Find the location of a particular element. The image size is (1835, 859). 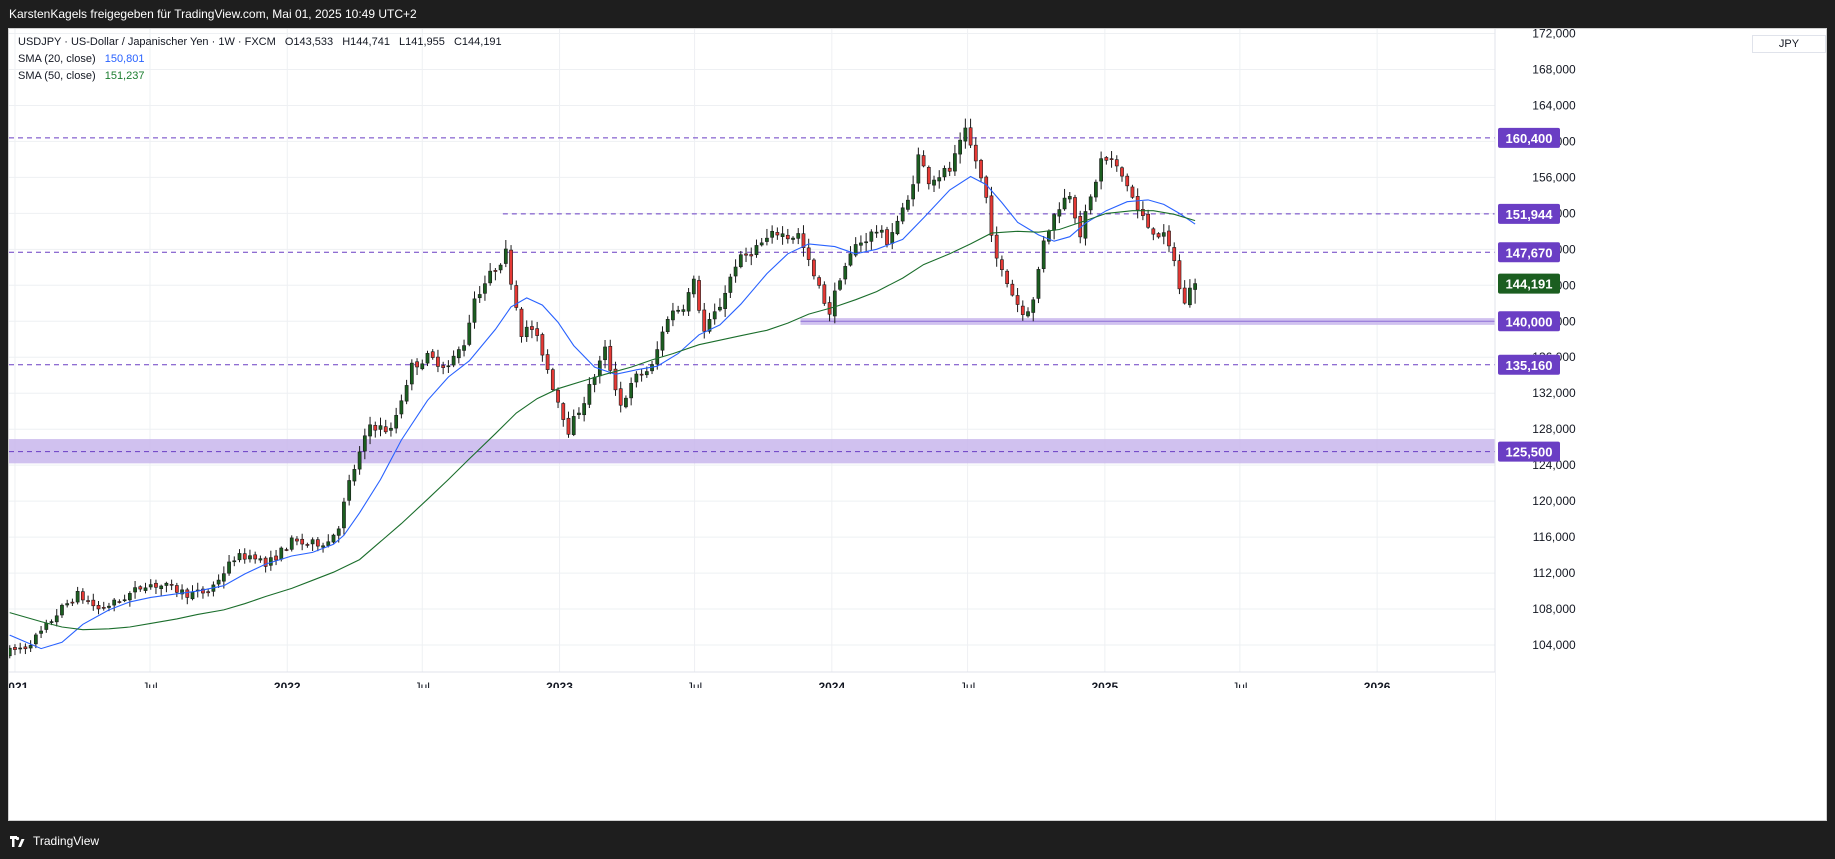

sma20-legend-row: SMA (20, close) 150,801 is located at coordinates (260, 59).